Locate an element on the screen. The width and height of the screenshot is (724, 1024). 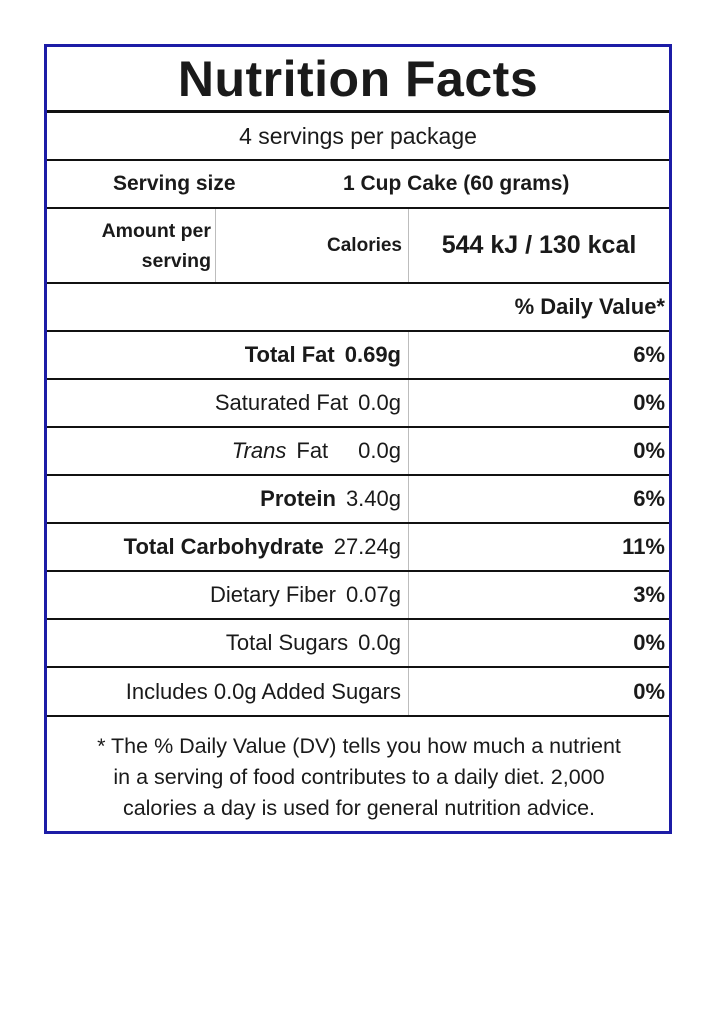
label-title: Nutrition Facts is located at coordinates (358, 78).